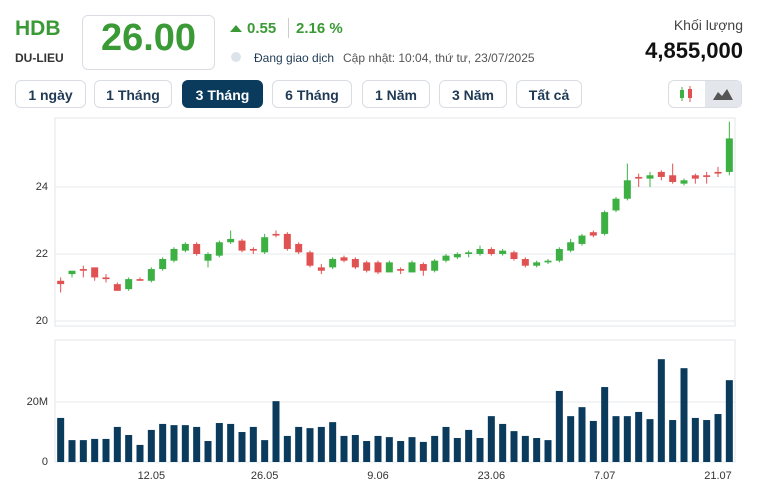  Describe the element at coordinates (152, 476) in the screenshot. I see `x-tick-label: 12.05` at that location.